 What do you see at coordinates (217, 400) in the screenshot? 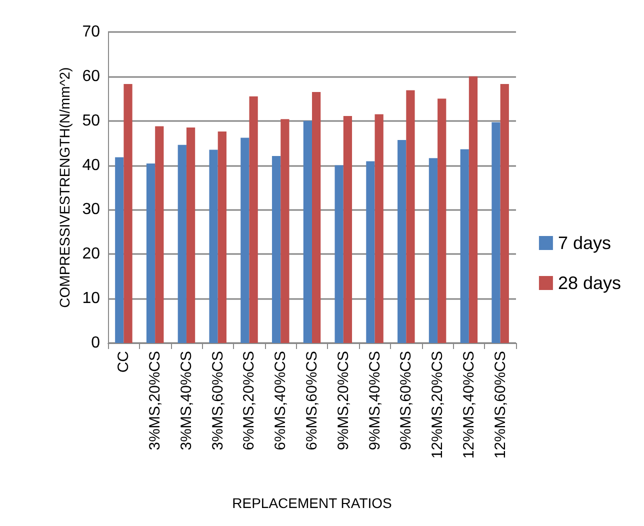
I see `x-tick-label: 3%MS,60%CS` at bounding box center [217, 400].